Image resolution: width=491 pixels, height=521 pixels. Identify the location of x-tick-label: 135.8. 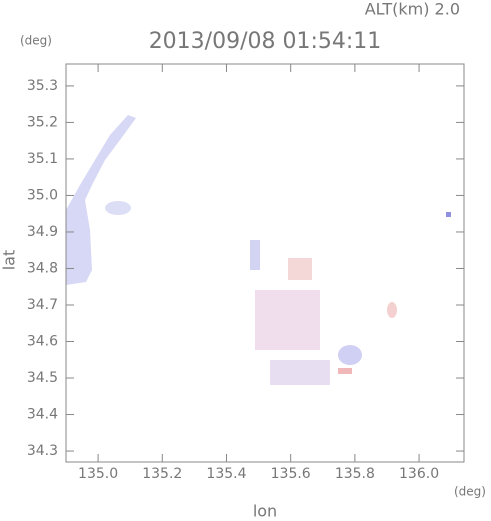
(355, 474).